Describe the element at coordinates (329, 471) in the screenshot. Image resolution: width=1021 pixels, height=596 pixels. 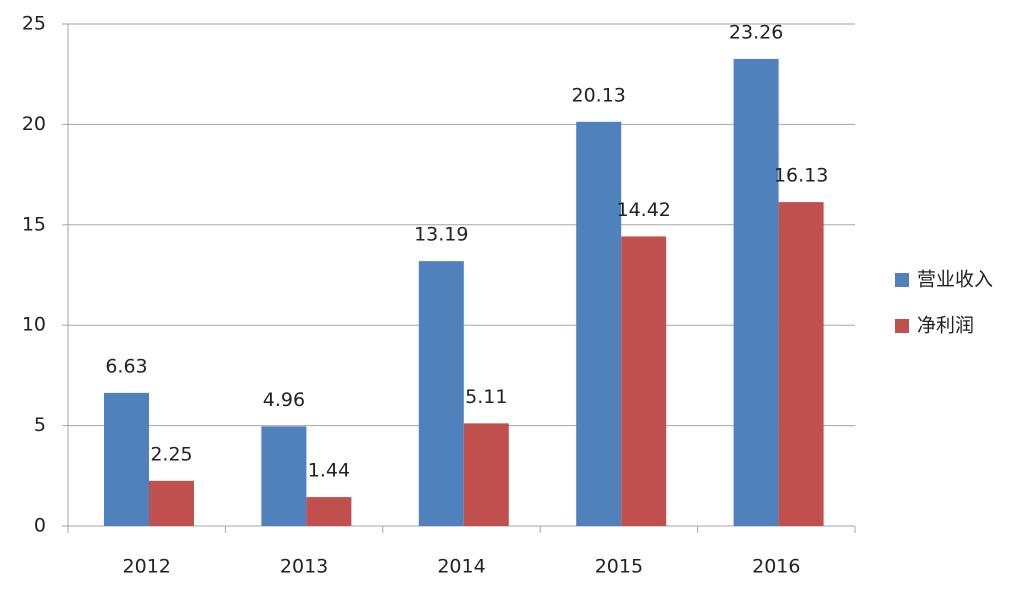
I see `data-label: 1.44` at that location.